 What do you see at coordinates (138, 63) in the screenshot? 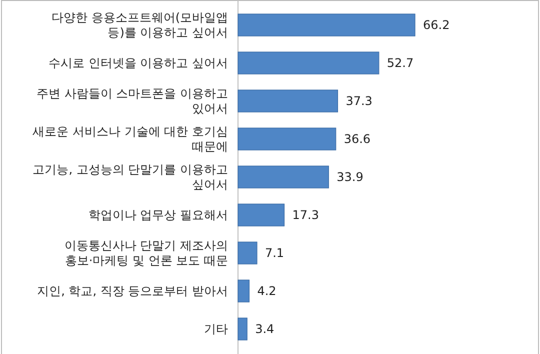
I see `y-tick-label: 수시로 인터넷을 이용하고 싶어서` at bounding box center [138, 63].